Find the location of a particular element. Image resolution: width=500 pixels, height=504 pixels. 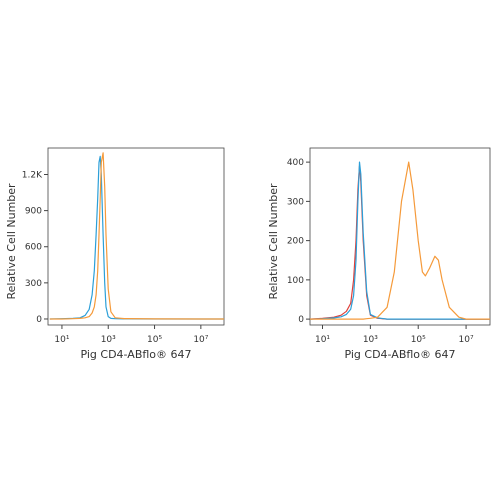

y-tick-label: 400 is located at coordinates (295, 163).